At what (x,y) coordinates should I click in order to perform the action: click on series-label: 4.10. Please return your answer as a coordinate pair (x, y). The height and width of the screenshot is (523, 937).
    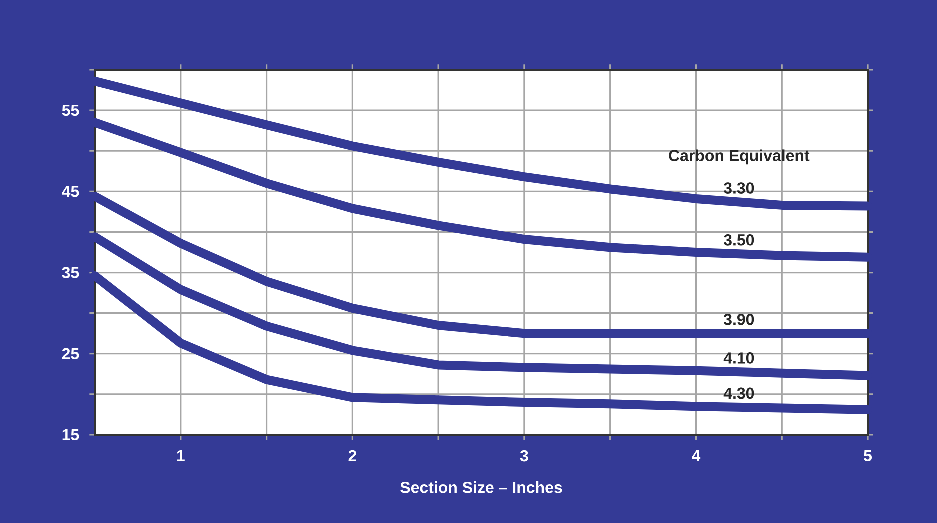
    Looking at the image, I should click on (739, 358).